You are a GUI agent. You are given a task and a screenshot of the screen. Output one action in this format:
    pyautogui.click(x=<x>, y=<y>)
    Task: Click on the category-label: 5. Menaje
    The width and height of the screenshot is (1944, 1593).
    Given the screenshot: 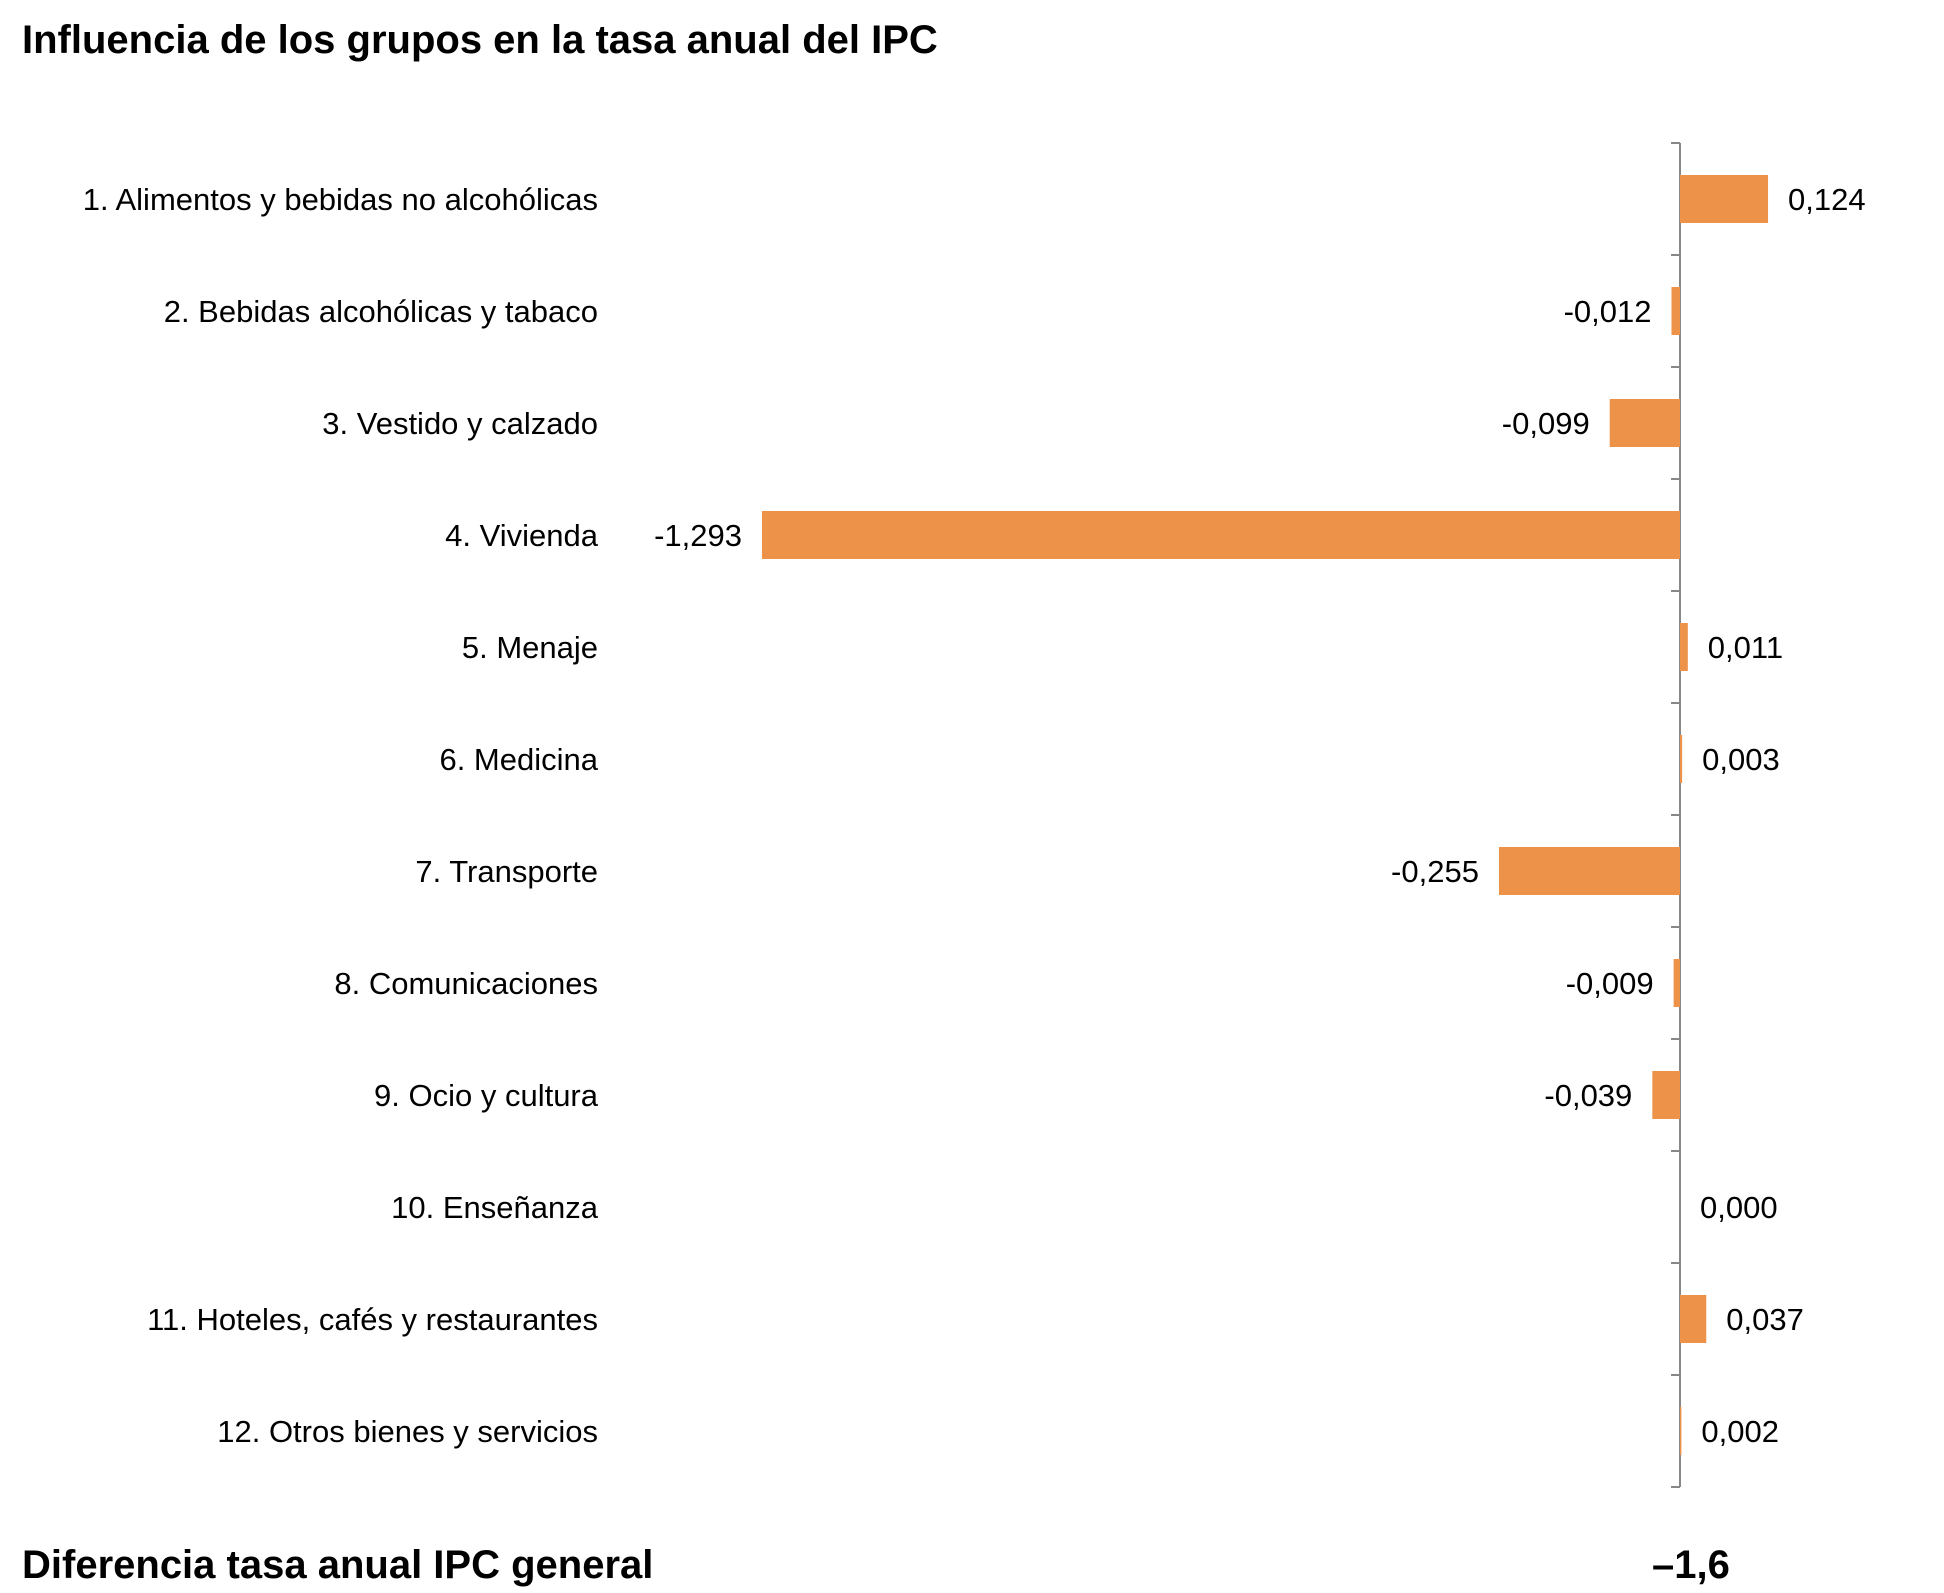 What is the action you would take?
    pyautogui.click(x=530, y=647)
    